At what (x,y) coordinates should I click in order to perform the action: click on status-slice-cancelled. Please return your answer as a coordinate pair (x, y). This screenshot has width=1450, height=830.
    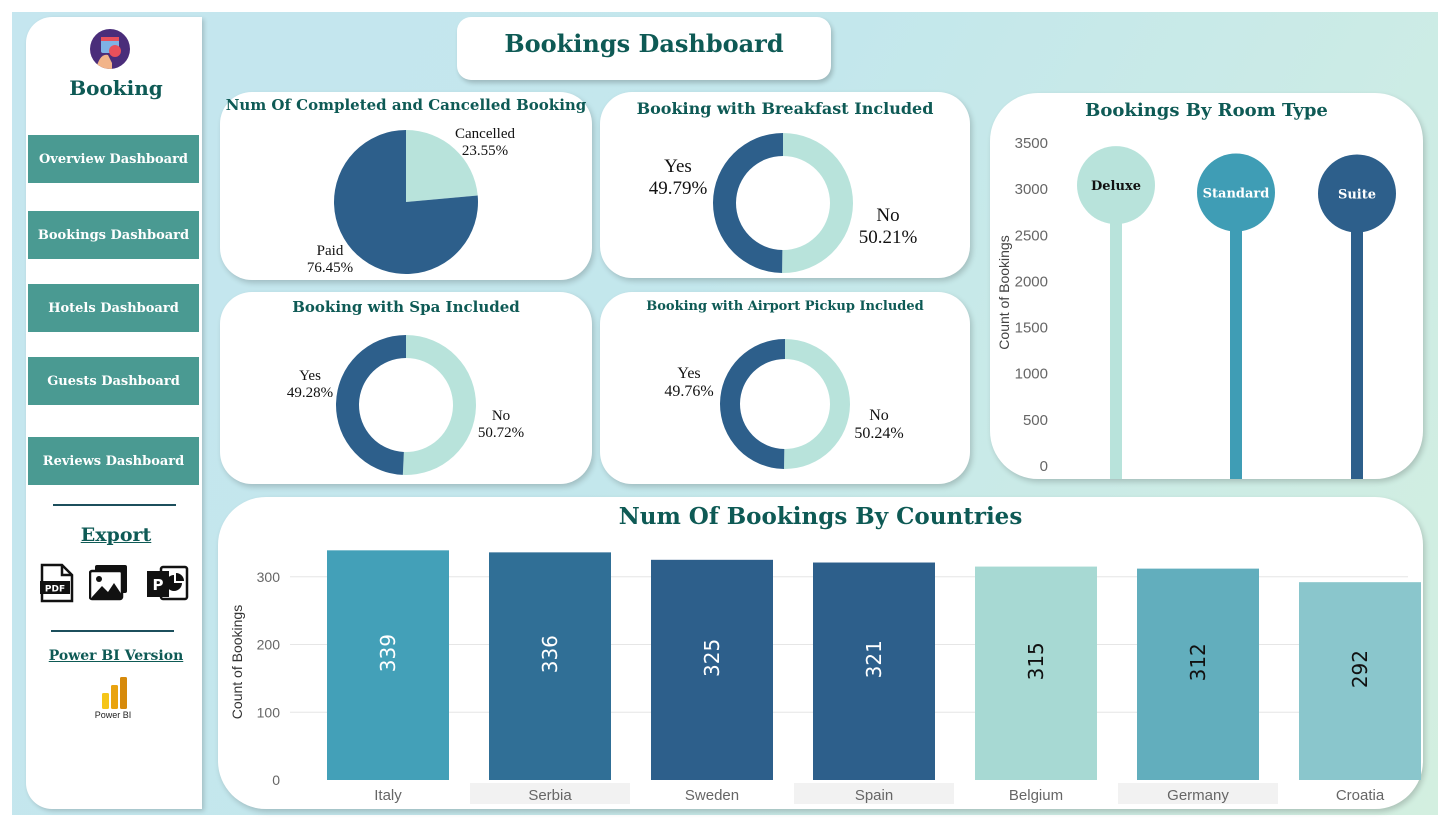
    Looking at the image, I should click on (442, 166).